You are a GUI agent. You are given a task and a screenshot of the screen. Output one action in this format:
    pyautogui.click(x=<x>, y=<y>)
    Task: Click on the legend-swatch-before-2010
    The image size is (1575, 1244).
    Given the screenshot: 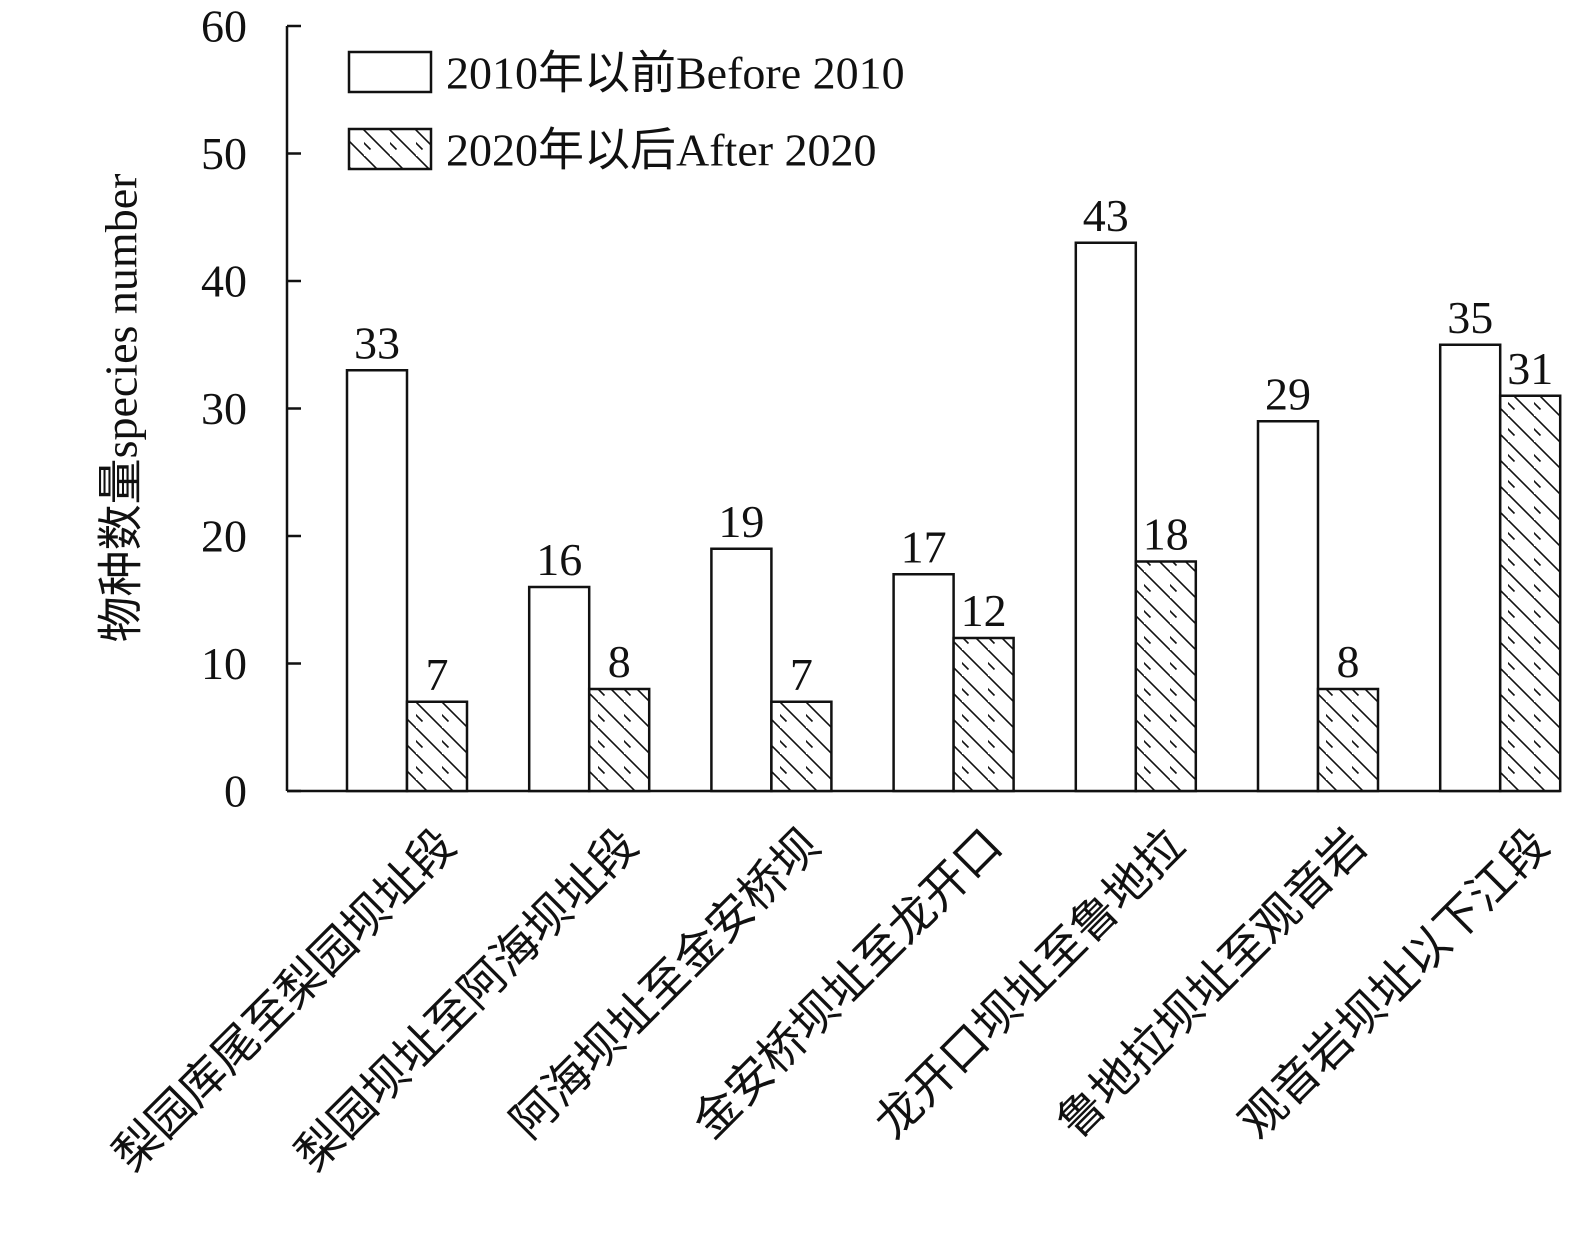 What is the action you would take?
    pyautogui.click(x=390, y=72)
    